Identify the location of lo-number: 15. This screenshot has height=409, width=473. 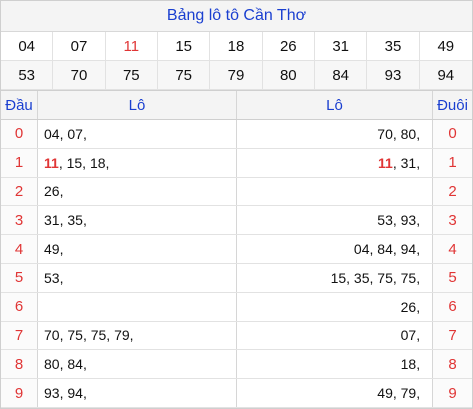
(74, 162).